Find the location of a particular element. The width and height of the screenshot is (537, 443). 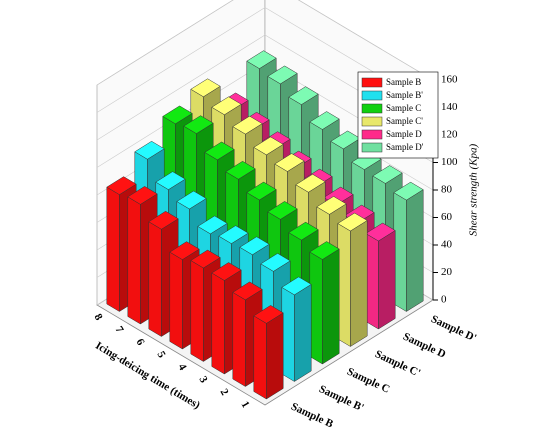

z-tick-label: 140 is located at coordinates (449, 107).